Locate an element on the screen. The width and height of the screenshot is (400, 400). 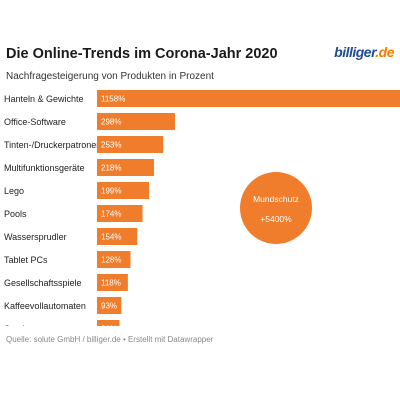
value-label: 253% is located at coordinates (111, 145).